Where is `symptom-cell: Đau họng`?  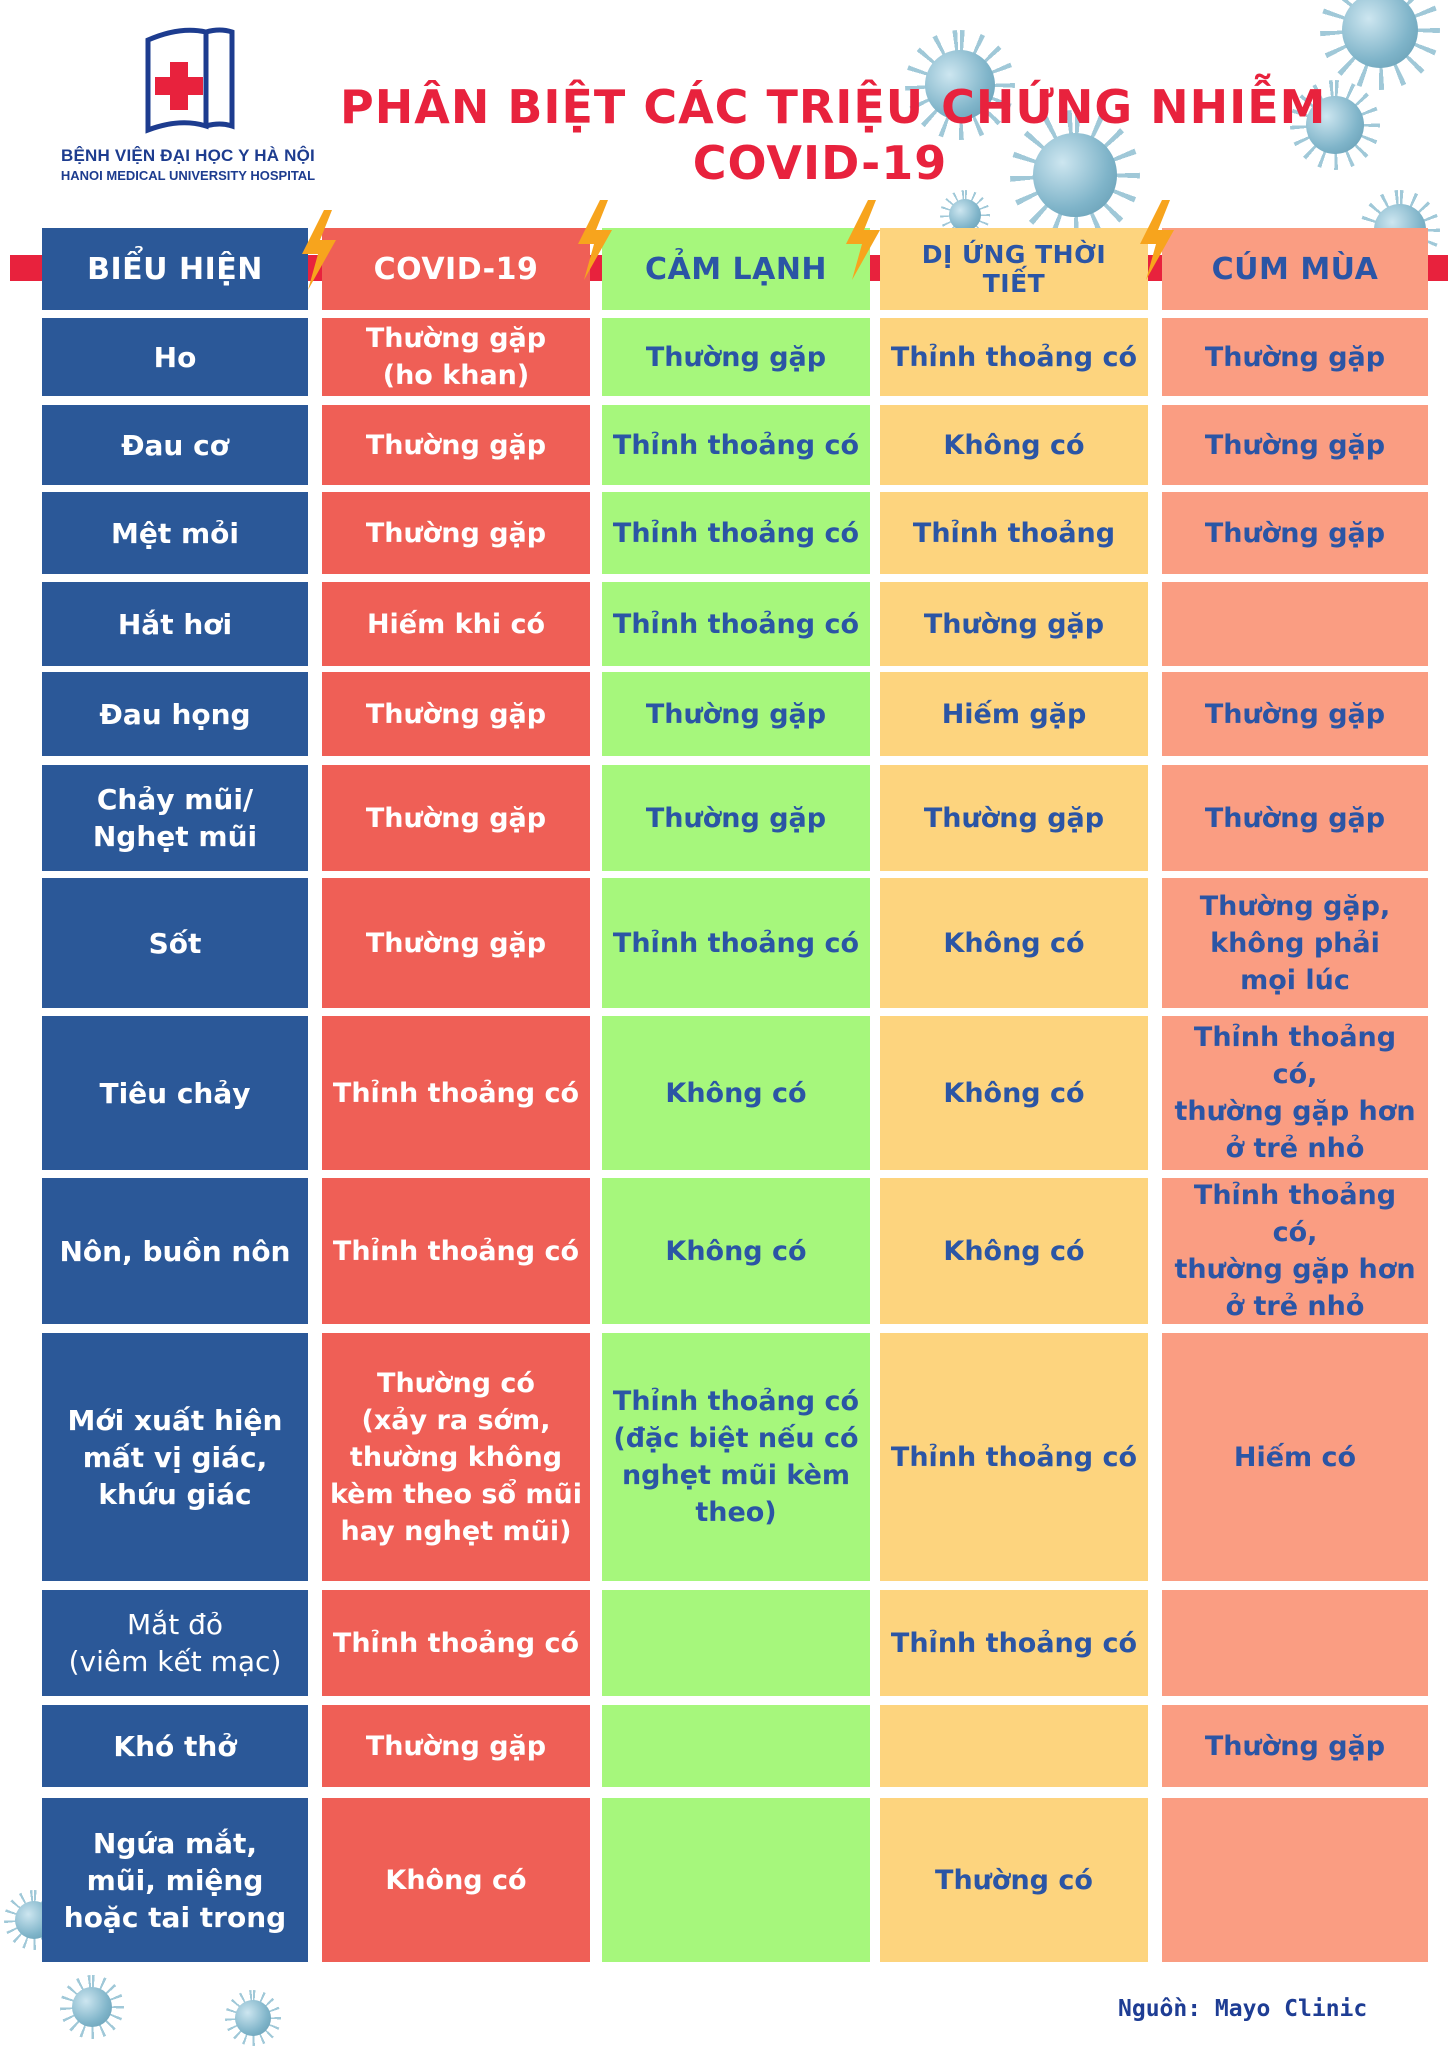 symptom-cell: Đau họng is located at coordinates (175, 714).